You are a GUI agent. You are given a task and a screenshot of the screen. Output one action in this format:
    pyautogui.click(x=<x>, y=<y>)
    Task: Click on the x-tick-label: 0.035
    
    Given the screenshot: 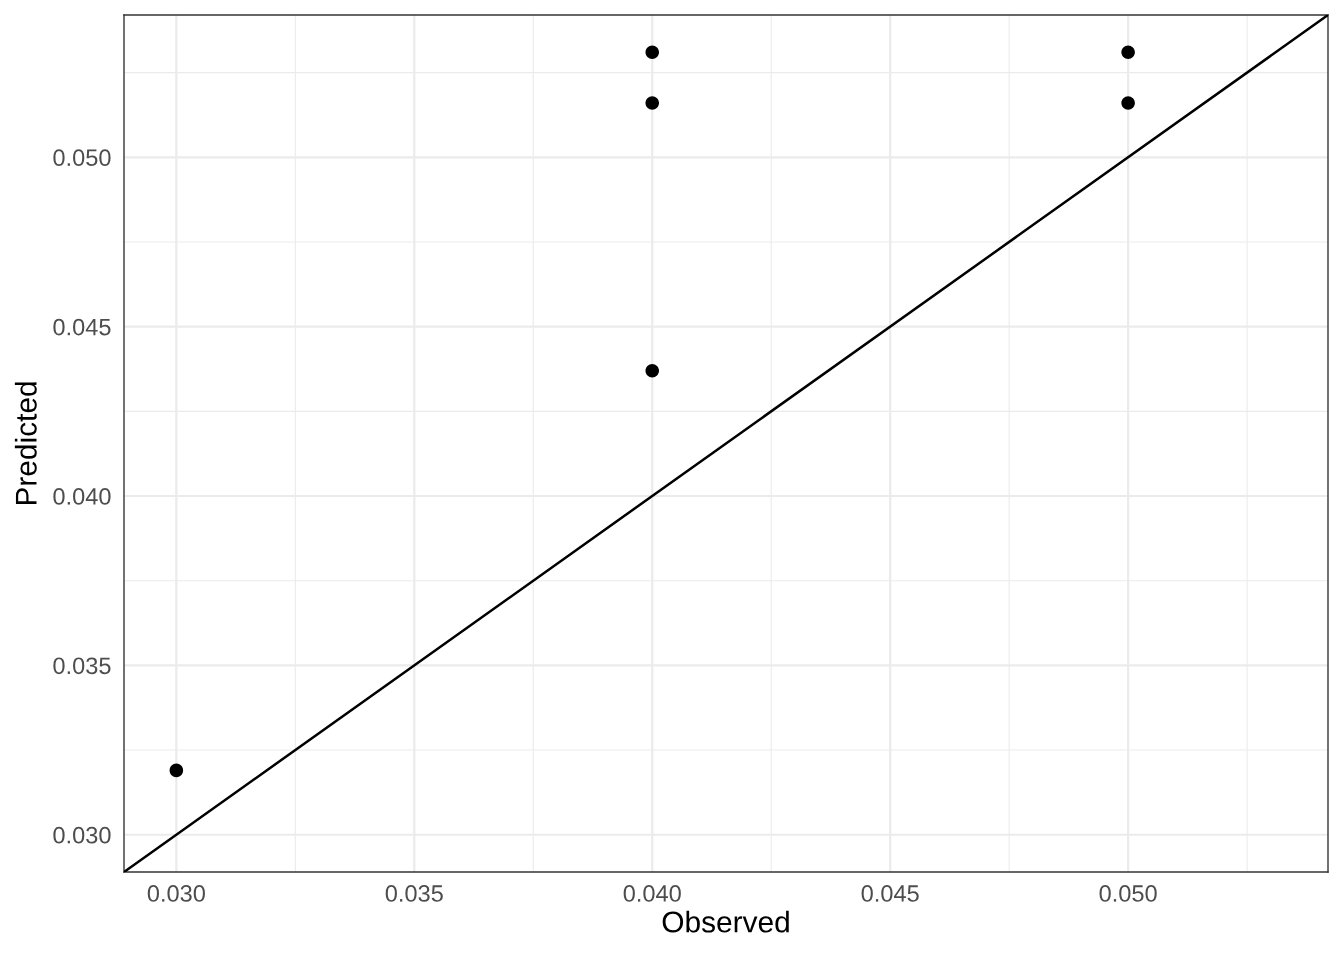 What is the action you would take?
    pyautogui.click(x=414, y=893)
    